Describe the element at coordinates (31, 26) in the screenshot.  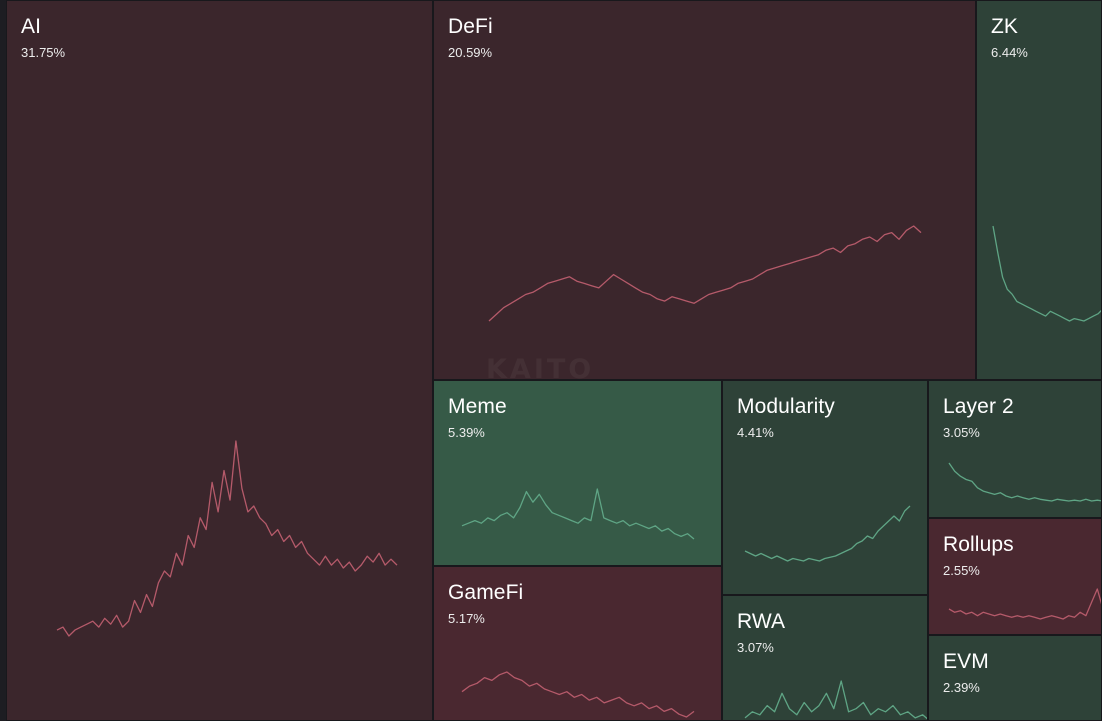
I see `tile-label-ai: AI` at that location.